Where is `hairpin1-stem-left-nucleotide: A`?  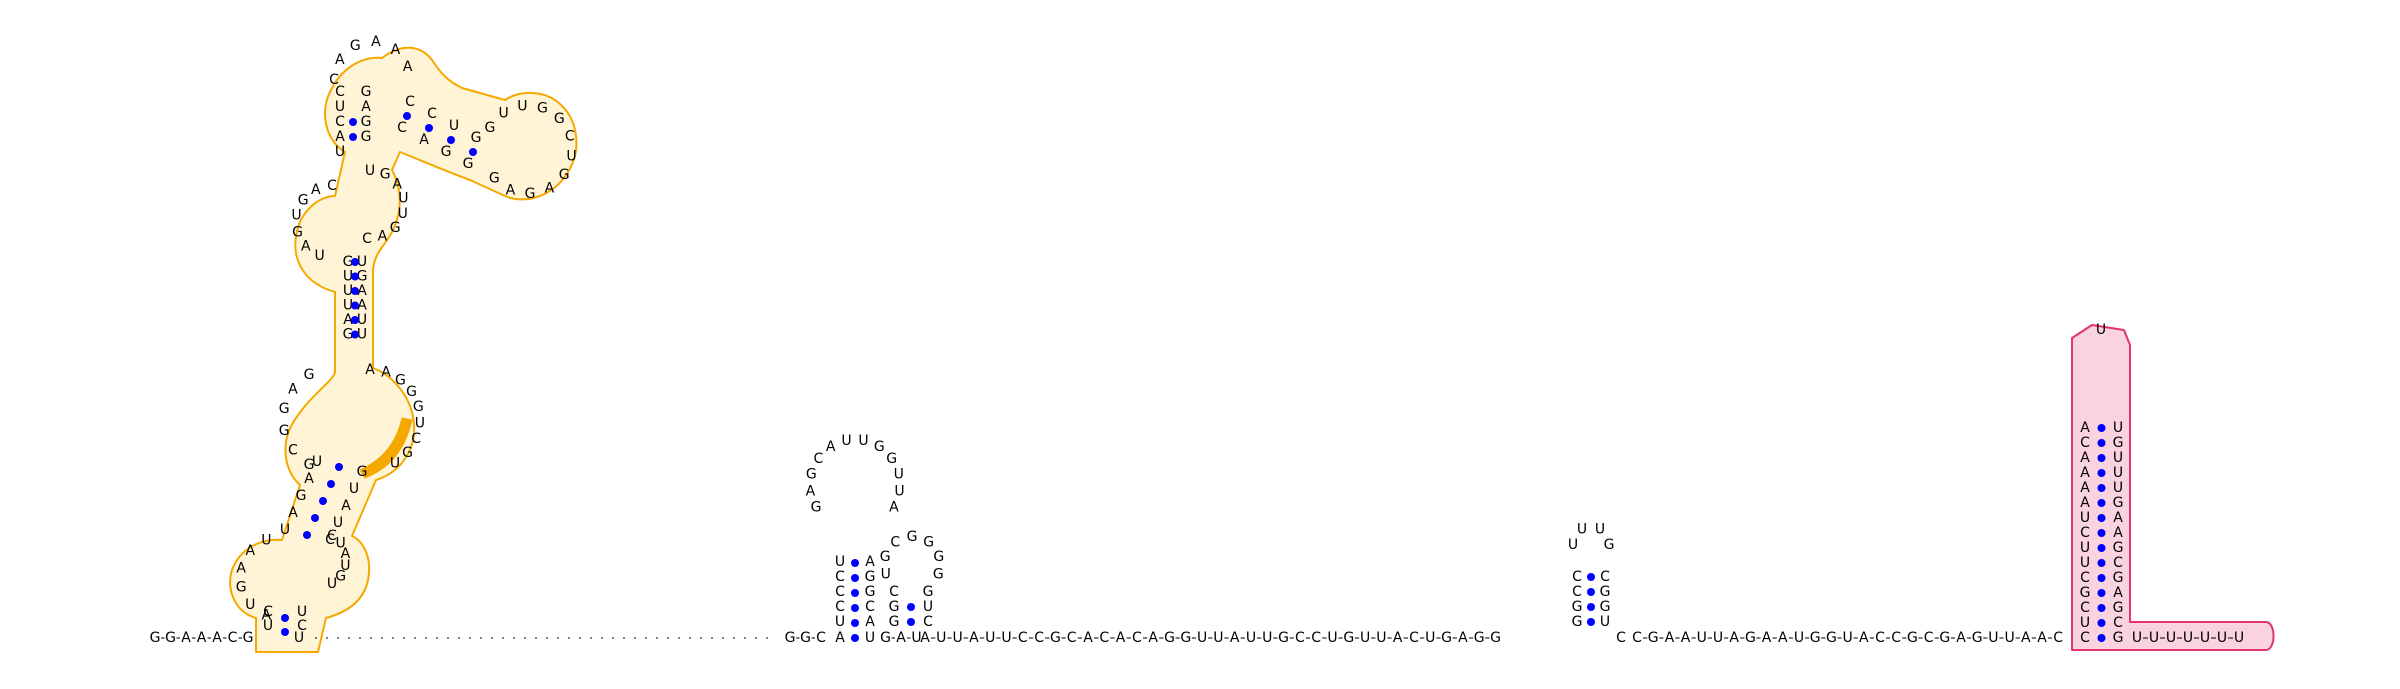 hairpin1-stem-left-nucleotide: A is located at coordinates (840, 638).